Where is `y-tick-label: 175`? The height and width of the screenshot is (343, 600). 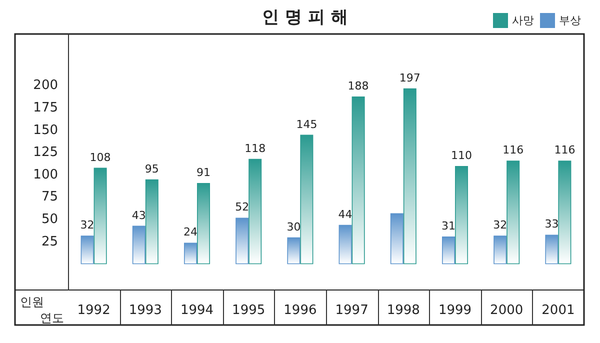
y-tick-label: 175 is located at coordinates (45, 108).